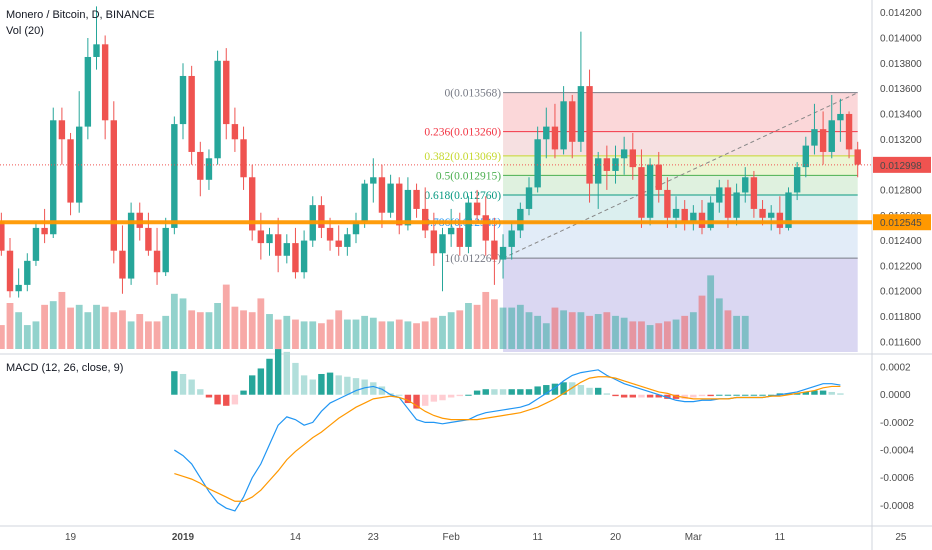 The height and width of the screenshot is (550, 932). What do you see at coordinates (25, 31) in the screenshot?
I see `volume-indicator-label: Vol (20)` at bounding box center [25, 31].